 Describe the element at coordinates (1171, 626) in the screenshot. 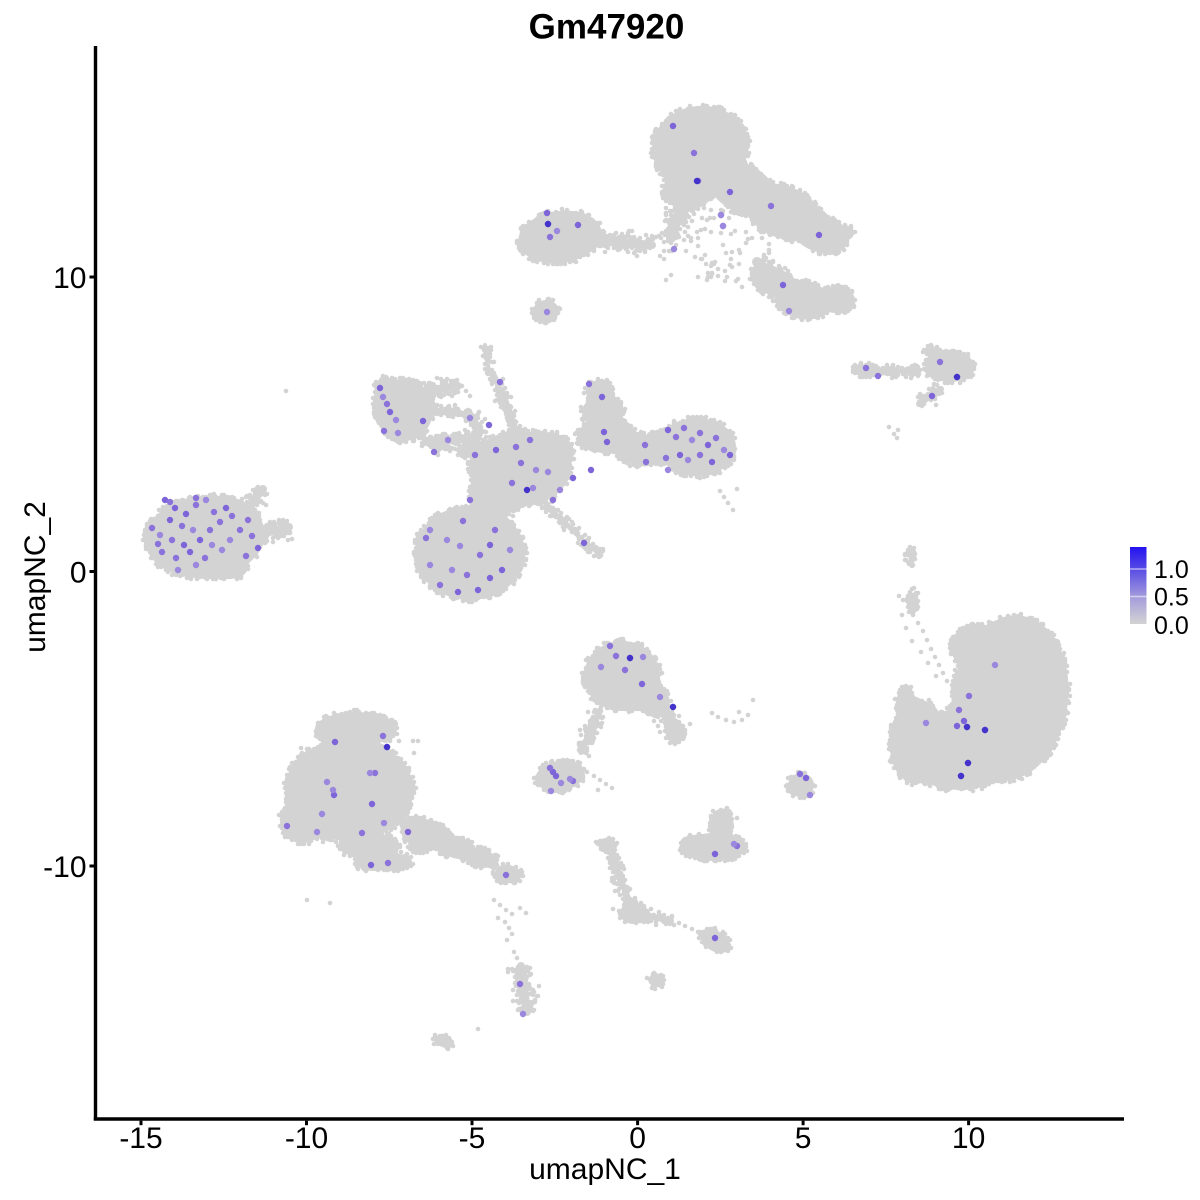

I see `svg-text: 0.0` at that location.